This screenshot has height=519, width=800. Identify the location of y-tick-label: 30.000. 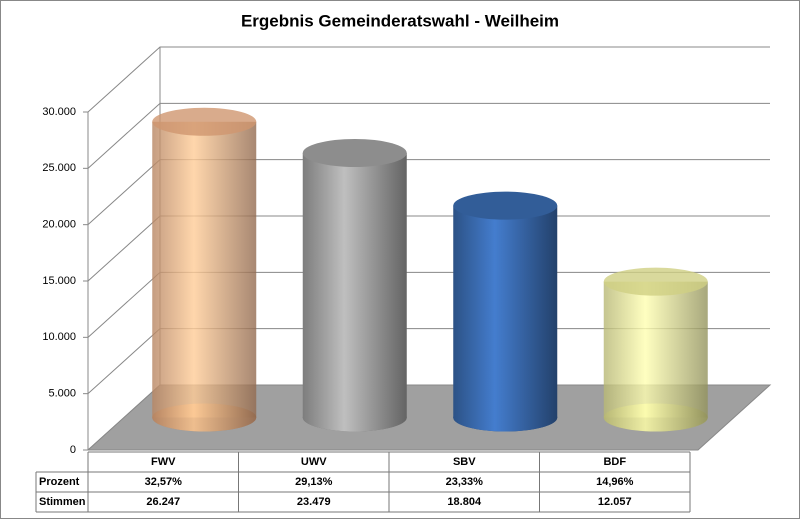
(59, 112).